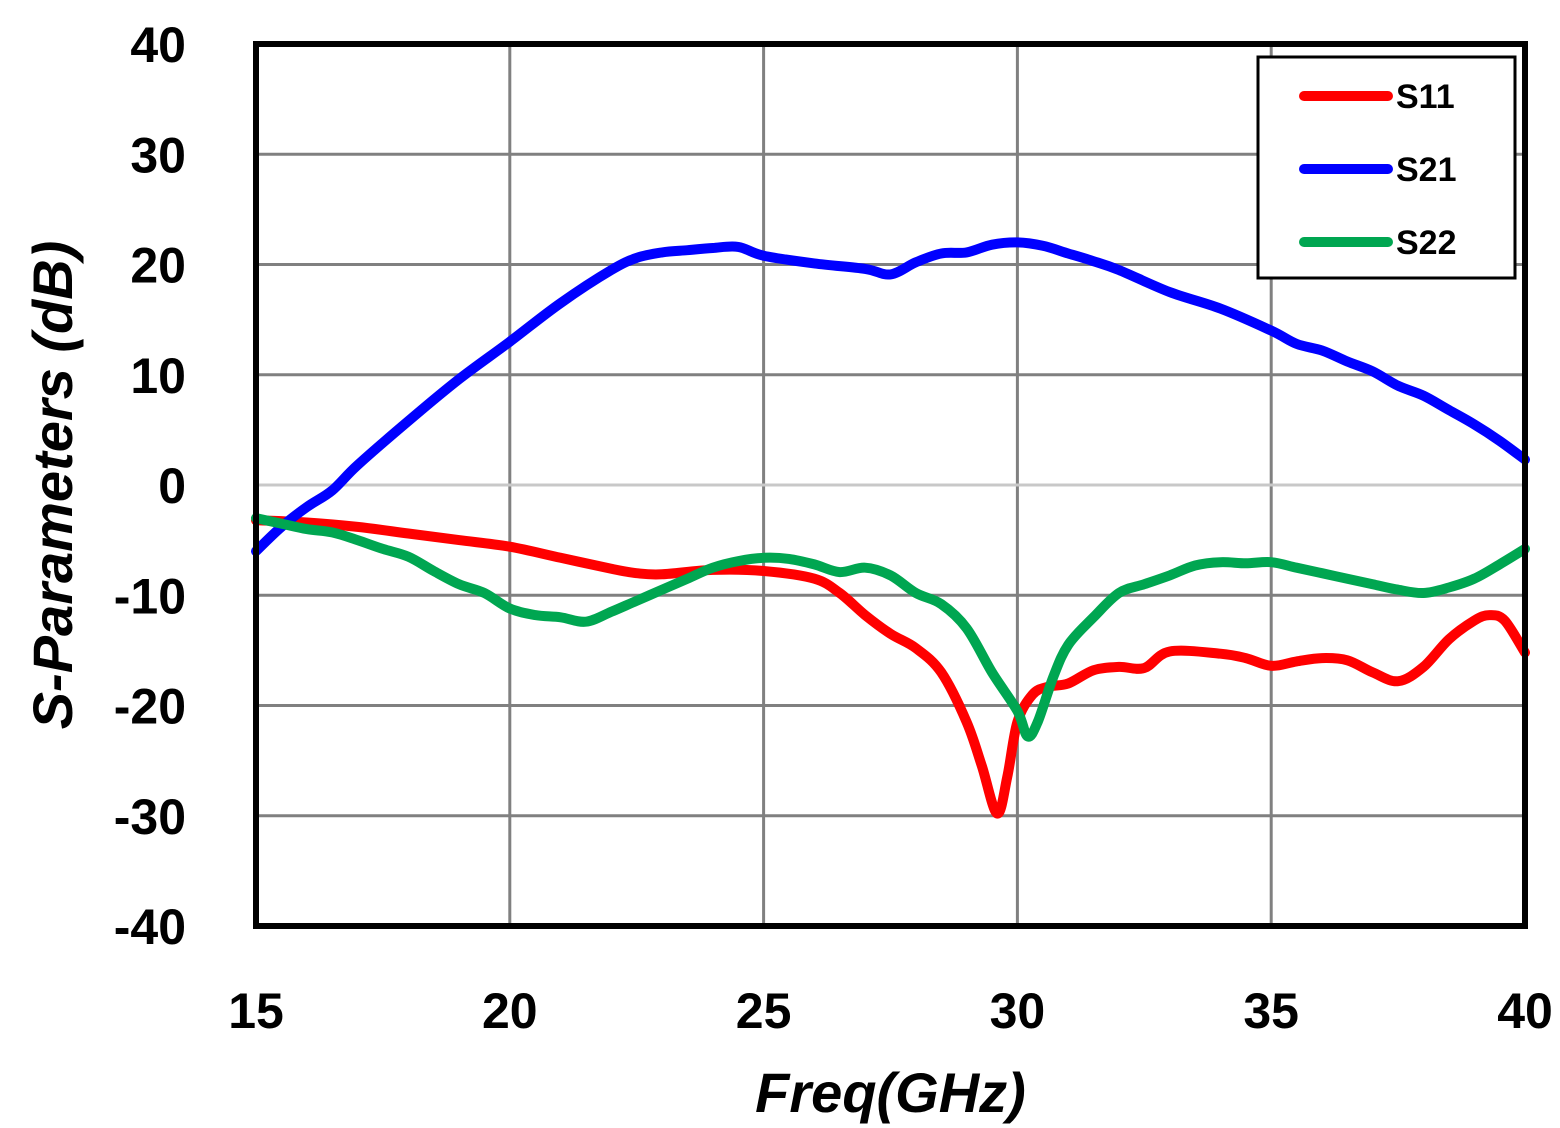 The image size is (1560, 1128). Describe the element at coordinates (150, 486) in the screenshot. I see `y-tick-labels: -40 -30 -20 -10 0 10 20 30 40` at that location.